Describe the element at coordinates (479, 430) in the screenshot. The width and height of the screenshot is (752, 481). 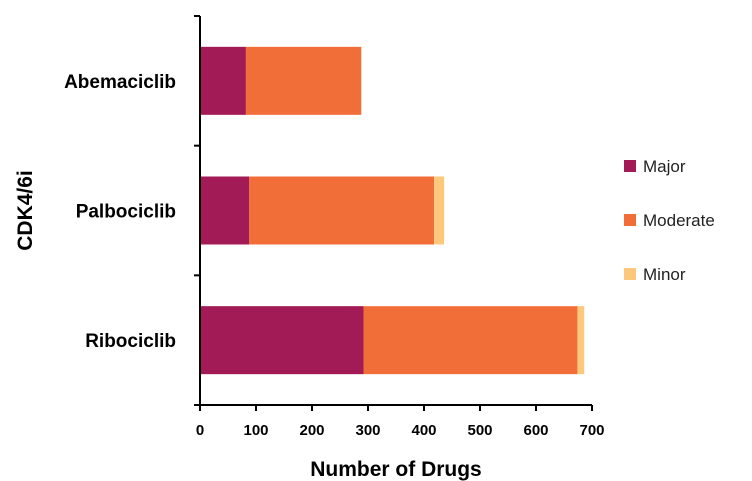
I see `x-tick-label: 500` at that location.